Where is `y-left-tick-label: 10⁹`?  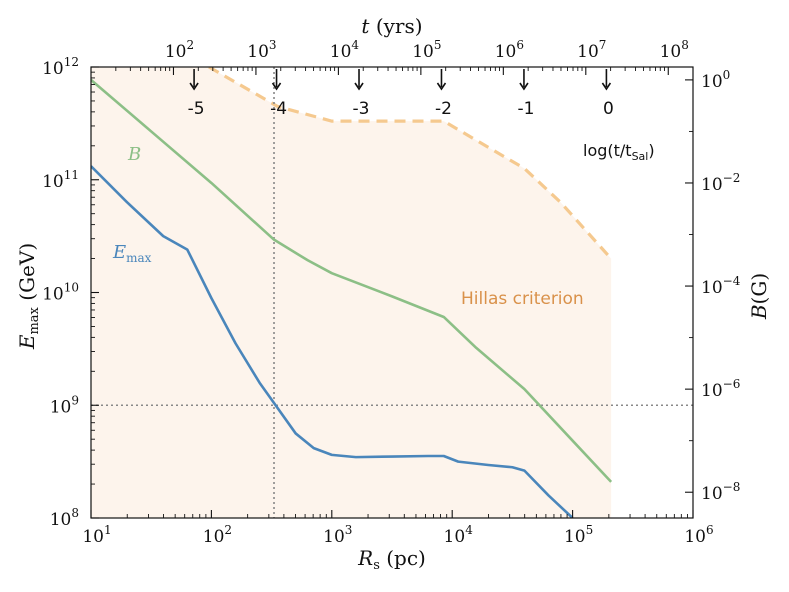 y-left-tick-label: 10⁹ is located at coordinates (64, 405).